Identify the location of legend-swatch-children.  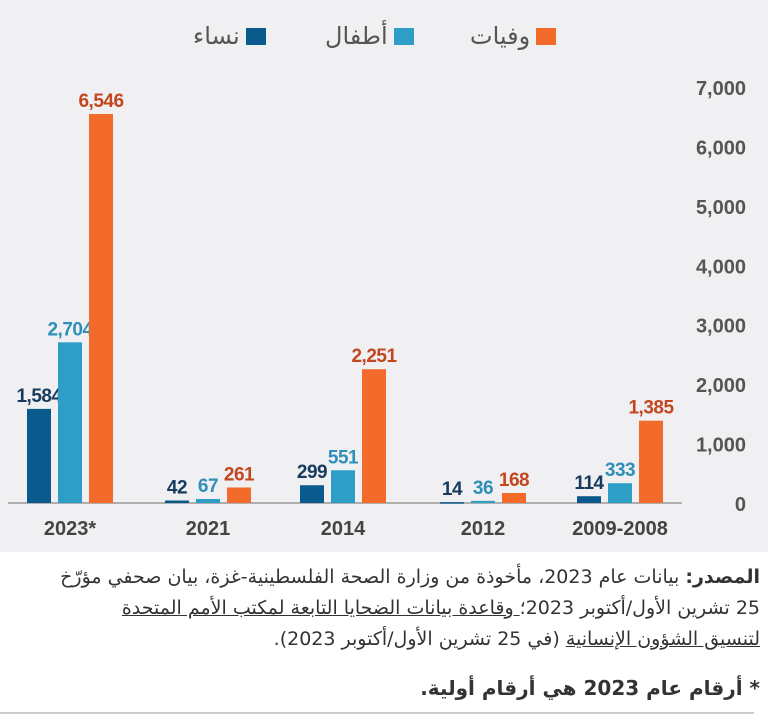
(403, 36).